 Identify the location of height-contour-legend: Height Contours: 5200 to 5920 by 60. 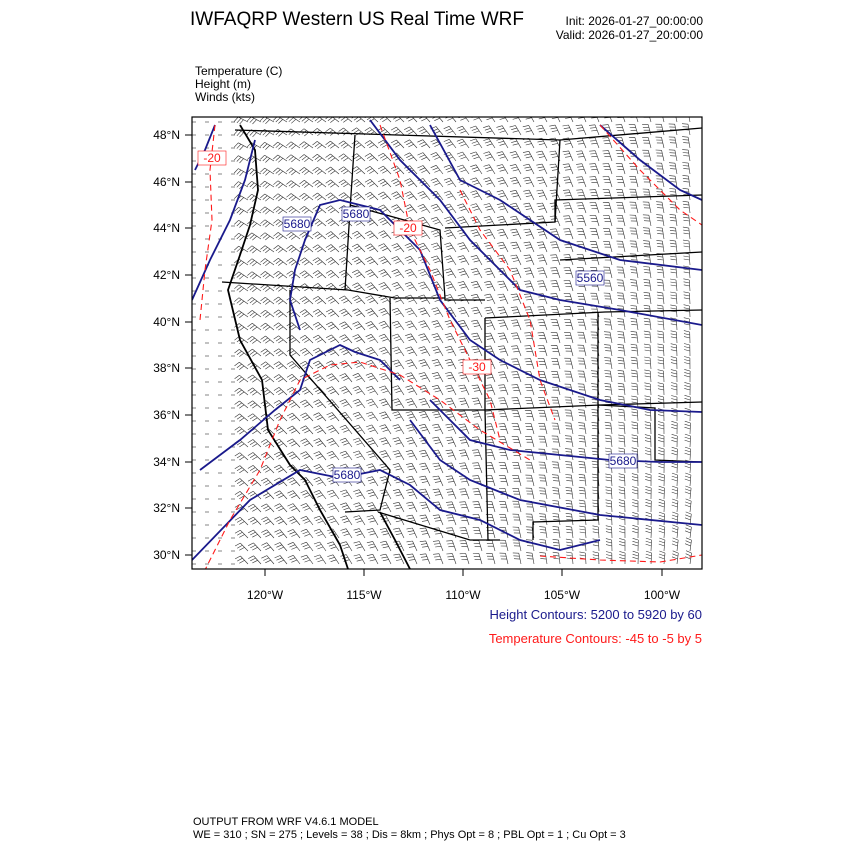
(595, 614).